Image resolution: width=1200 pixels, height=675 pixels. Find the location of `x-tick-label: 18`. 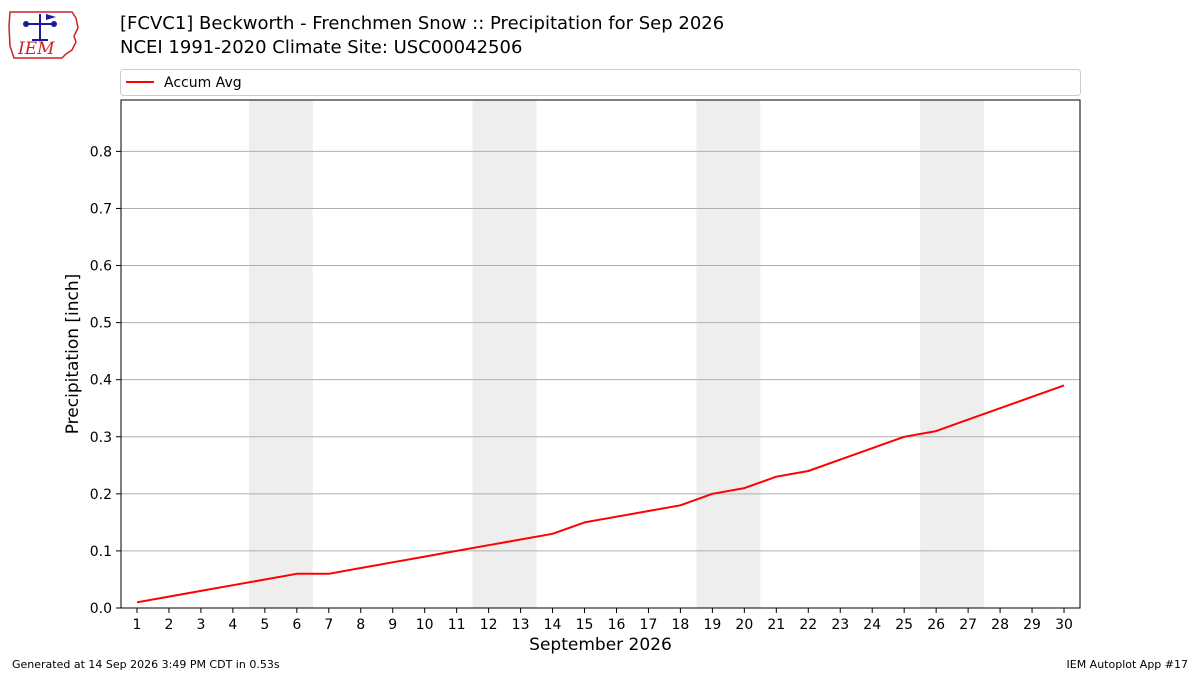

x-tick-label: 18 is located at coordinates (681, 625).